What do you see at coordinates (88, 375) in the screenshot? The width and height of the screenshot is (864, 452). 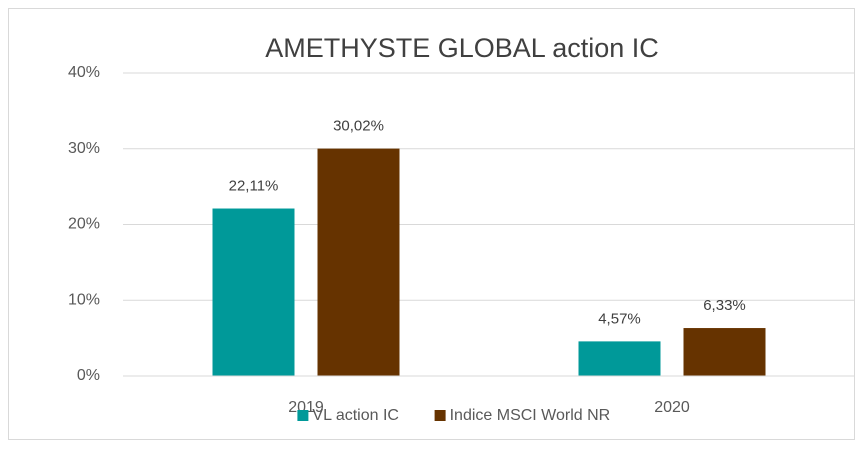 I see `y-tick-label: 0%` at bounding box center [88, 375].